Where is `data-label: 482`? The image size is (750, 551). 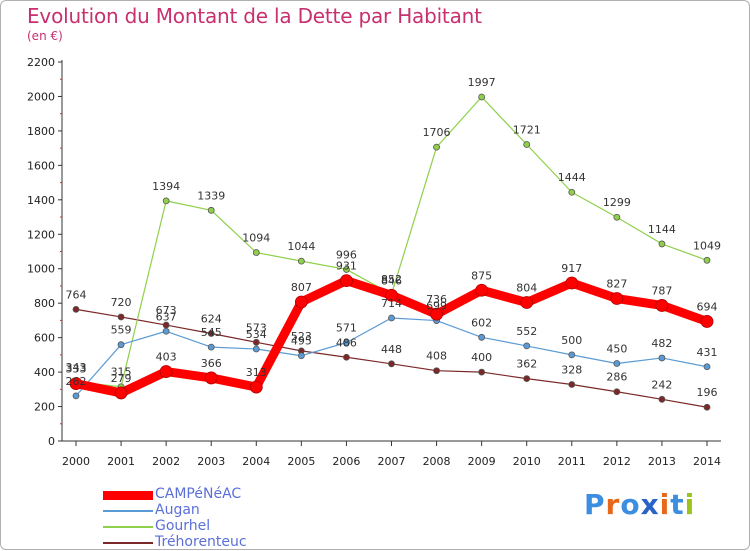 data-label: 482 is located at coordinates (661, 343).